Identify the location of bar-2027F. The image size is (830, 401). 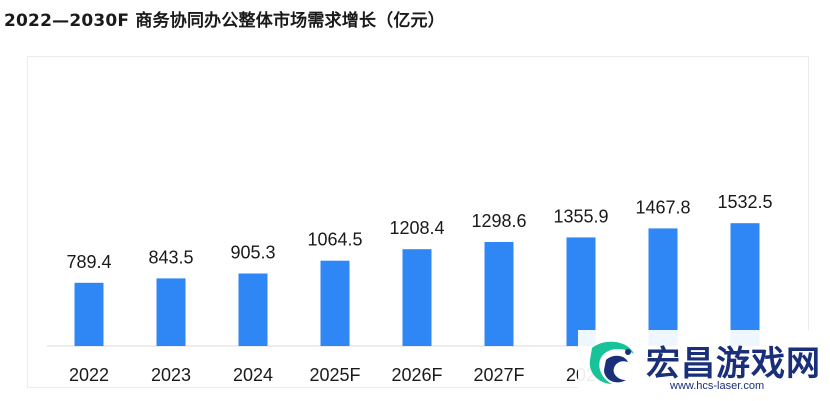
(499, 294).